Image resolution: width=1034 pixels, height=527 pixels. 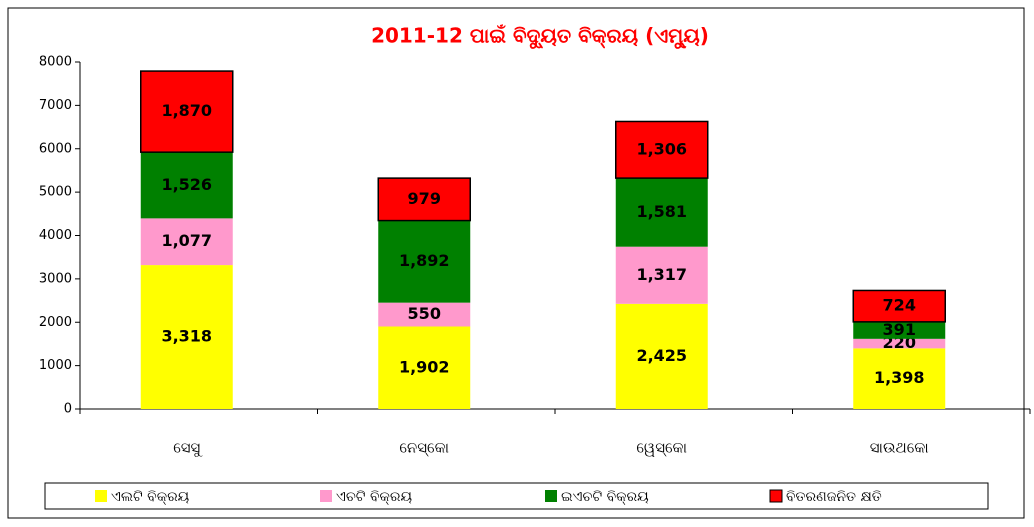 What do you see at coordinates (899, 448) in the screenshot?
I see `x-tick-label: ସାଉଥକୋ` at bounding box center [899, 448].